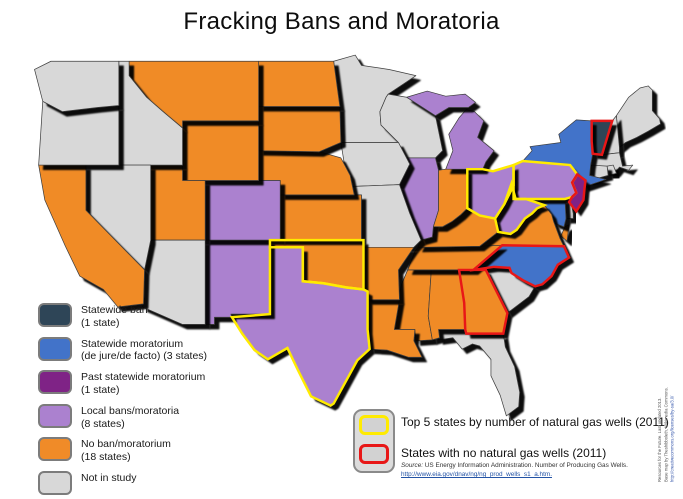 The height and width of the screenshot is (499, 683). What do you see at coordinates (300, 327) in the screenshot?
I see `outline-texas` at bounding box center [300, 327].